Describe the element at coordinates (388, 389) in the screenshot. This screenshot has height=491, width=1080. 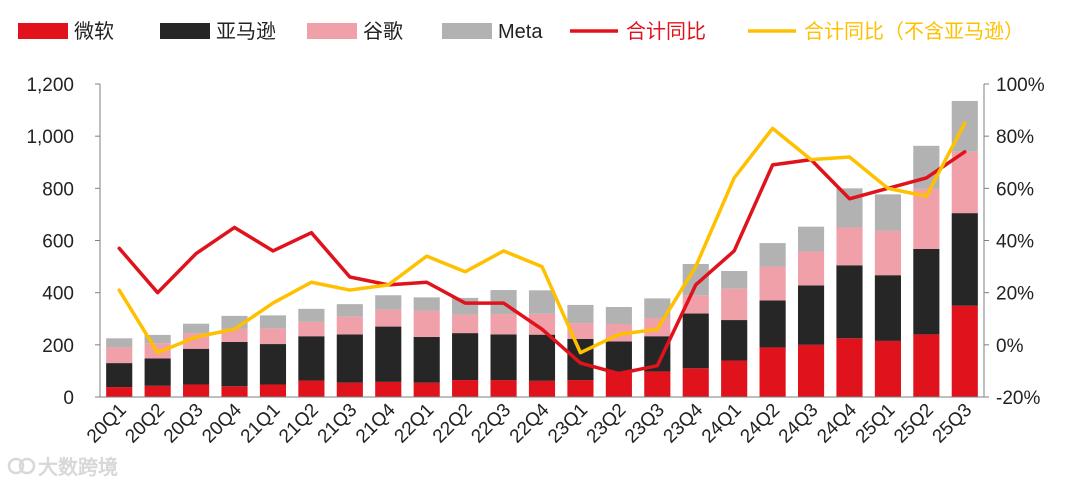
I see `bar-0-21Q4` at that location.